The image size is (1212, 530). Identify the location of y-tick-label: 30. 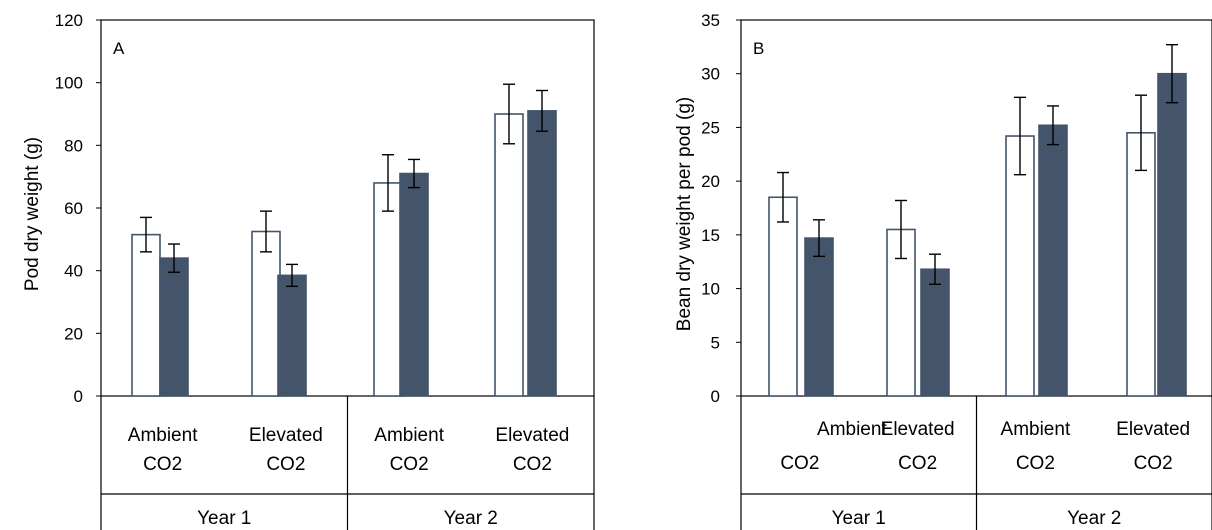
(710, 74).